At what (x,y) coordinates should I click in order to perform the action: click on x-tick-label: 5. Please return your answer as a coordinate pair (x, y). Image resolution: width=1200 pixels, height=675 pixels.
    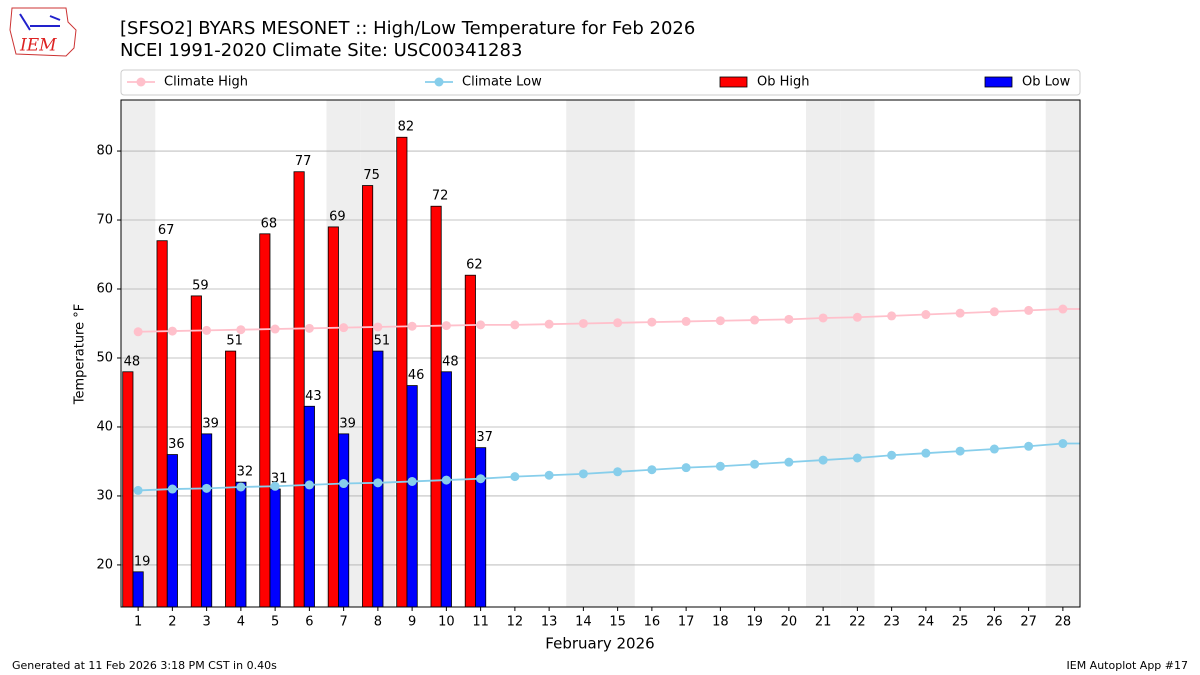
    Looking at the image, I should click on (275, 622).